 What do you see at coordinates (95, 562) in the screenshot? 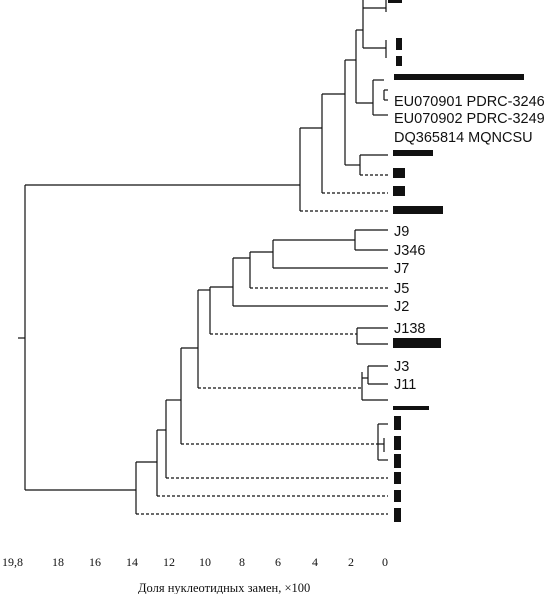
I see `axis-tick-label: 16` at bounding box center [95, 562].